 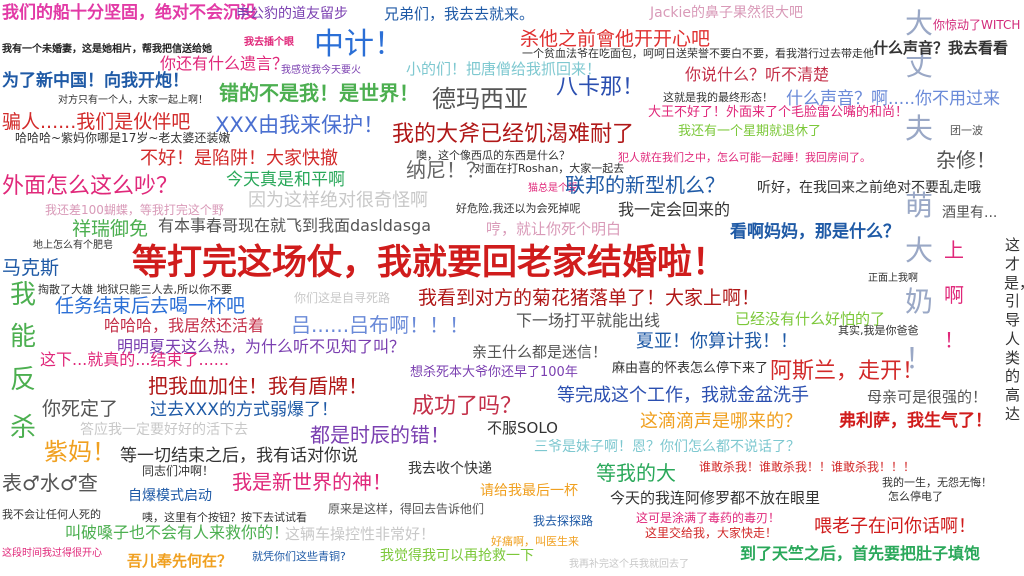 What do you see at coordinates (224, 517) in the screenshot?
I see `phrase: 咦，这里有个按钮？按下去试试看` at bounding box center [224, 517].